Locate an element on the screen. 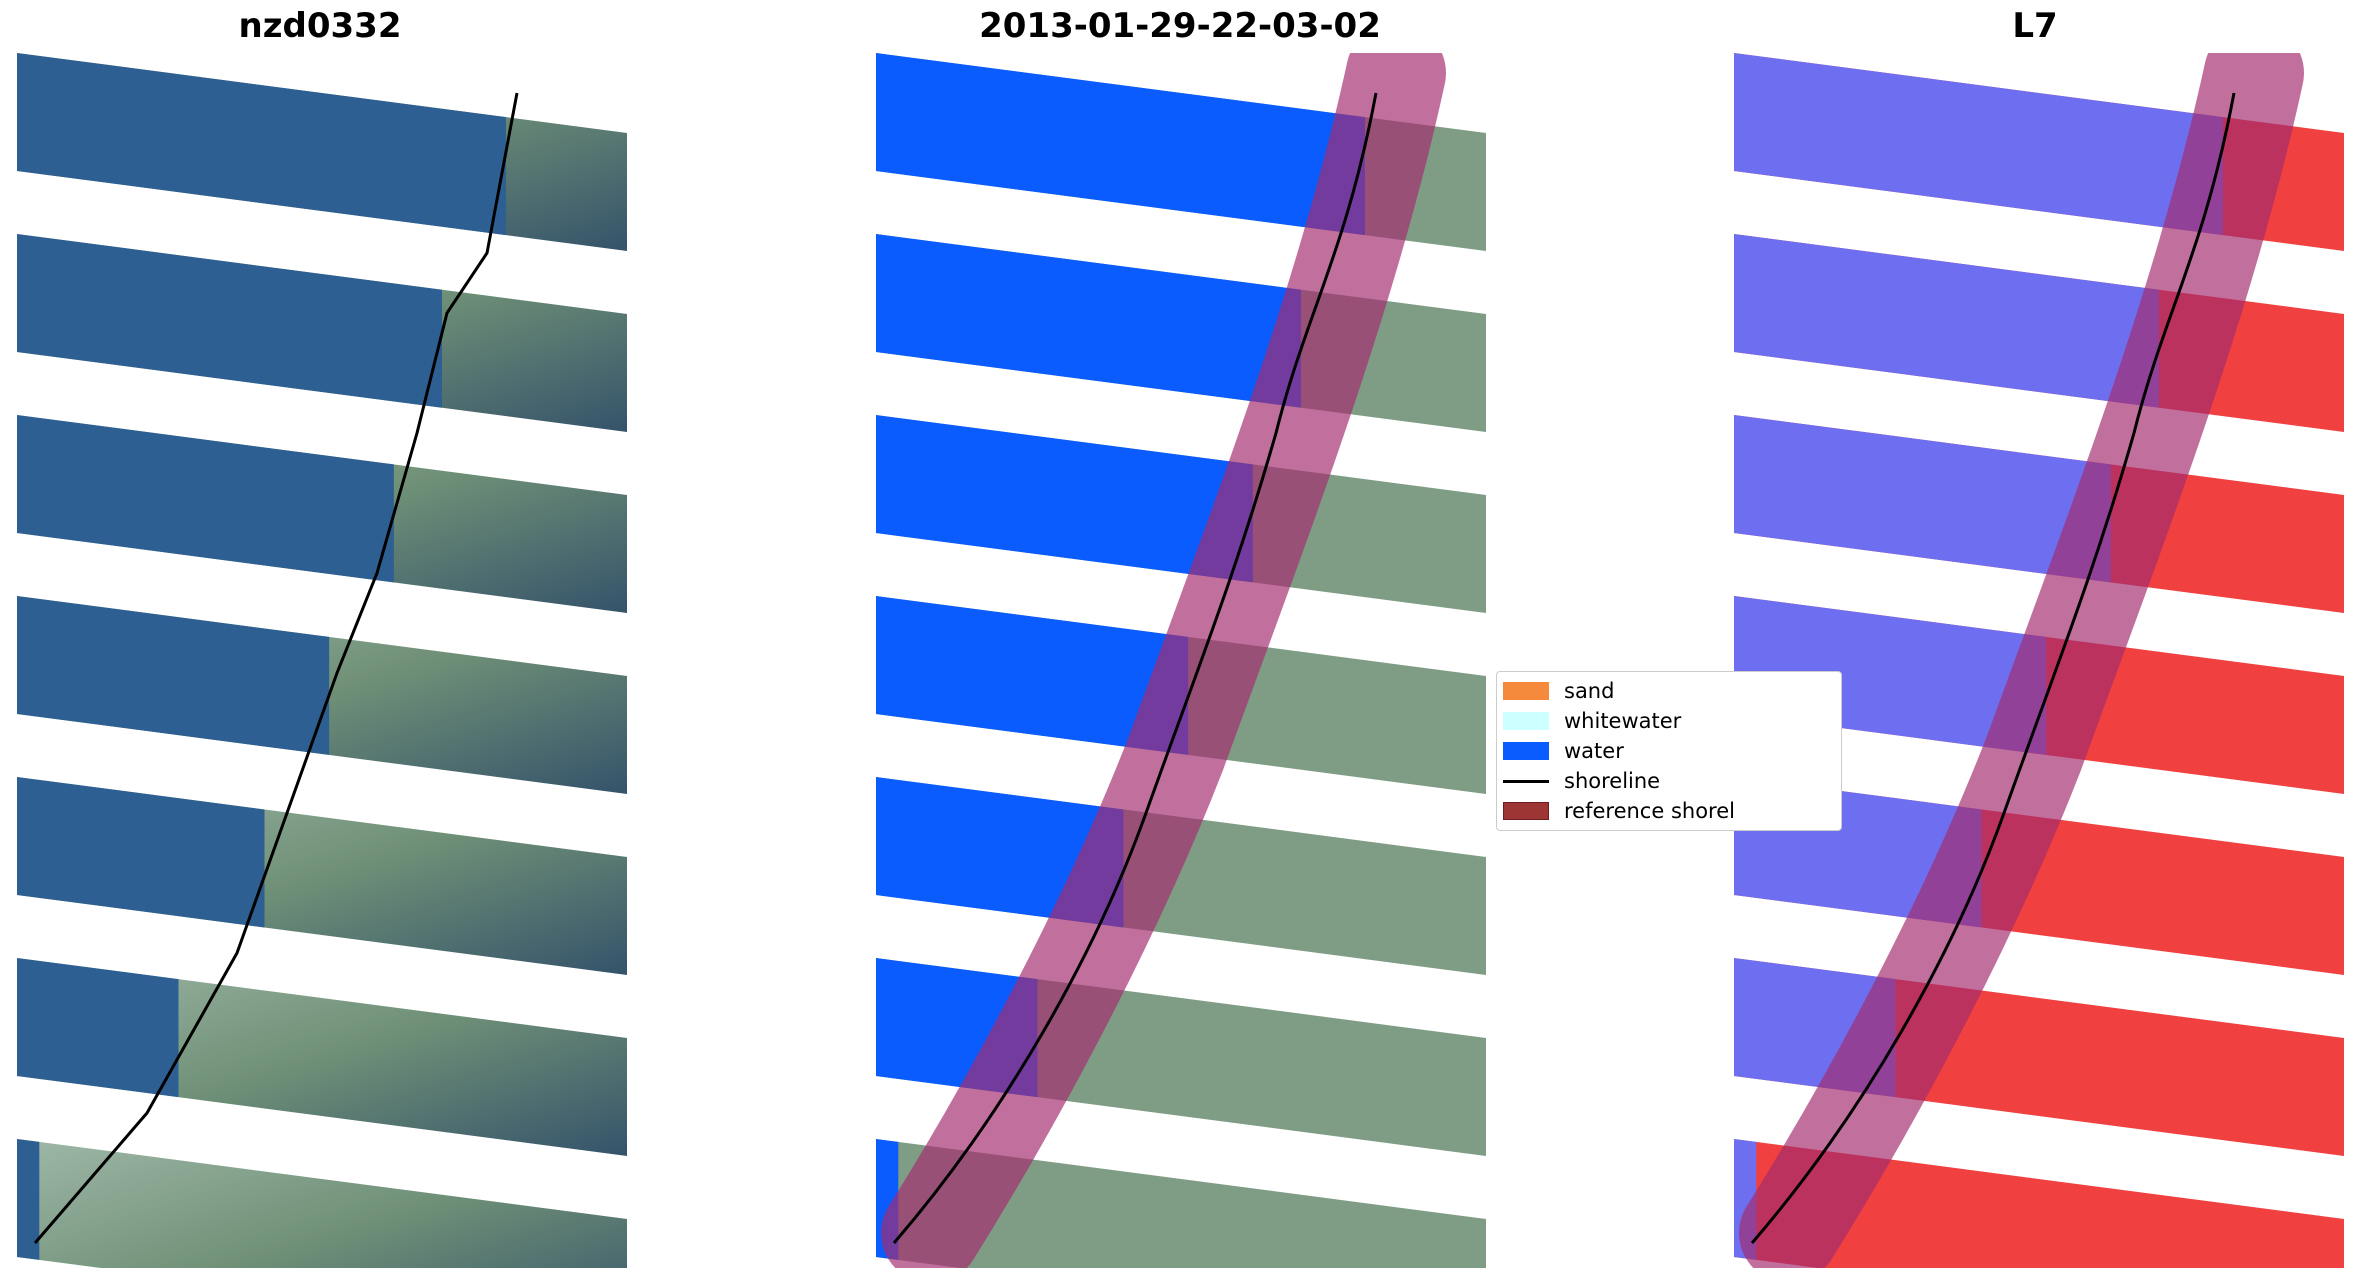  panel-title-classified: 2013-01-29-22-03-02 is located at coordinates (1180, 26).